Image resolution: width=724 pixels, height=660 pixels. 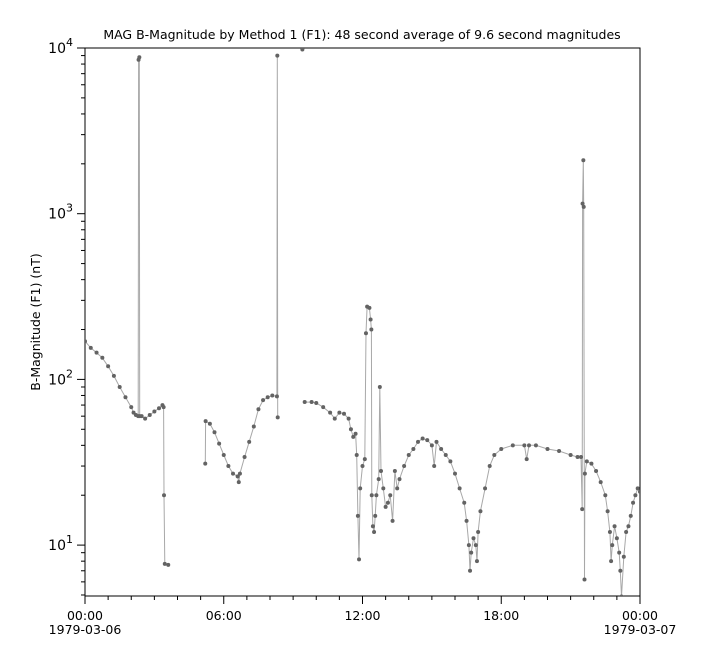 What do you see at coordinates (60, 46) in the screenshot?
I see `y-tick-label: 10⁴` at bounding box center [60, 46].